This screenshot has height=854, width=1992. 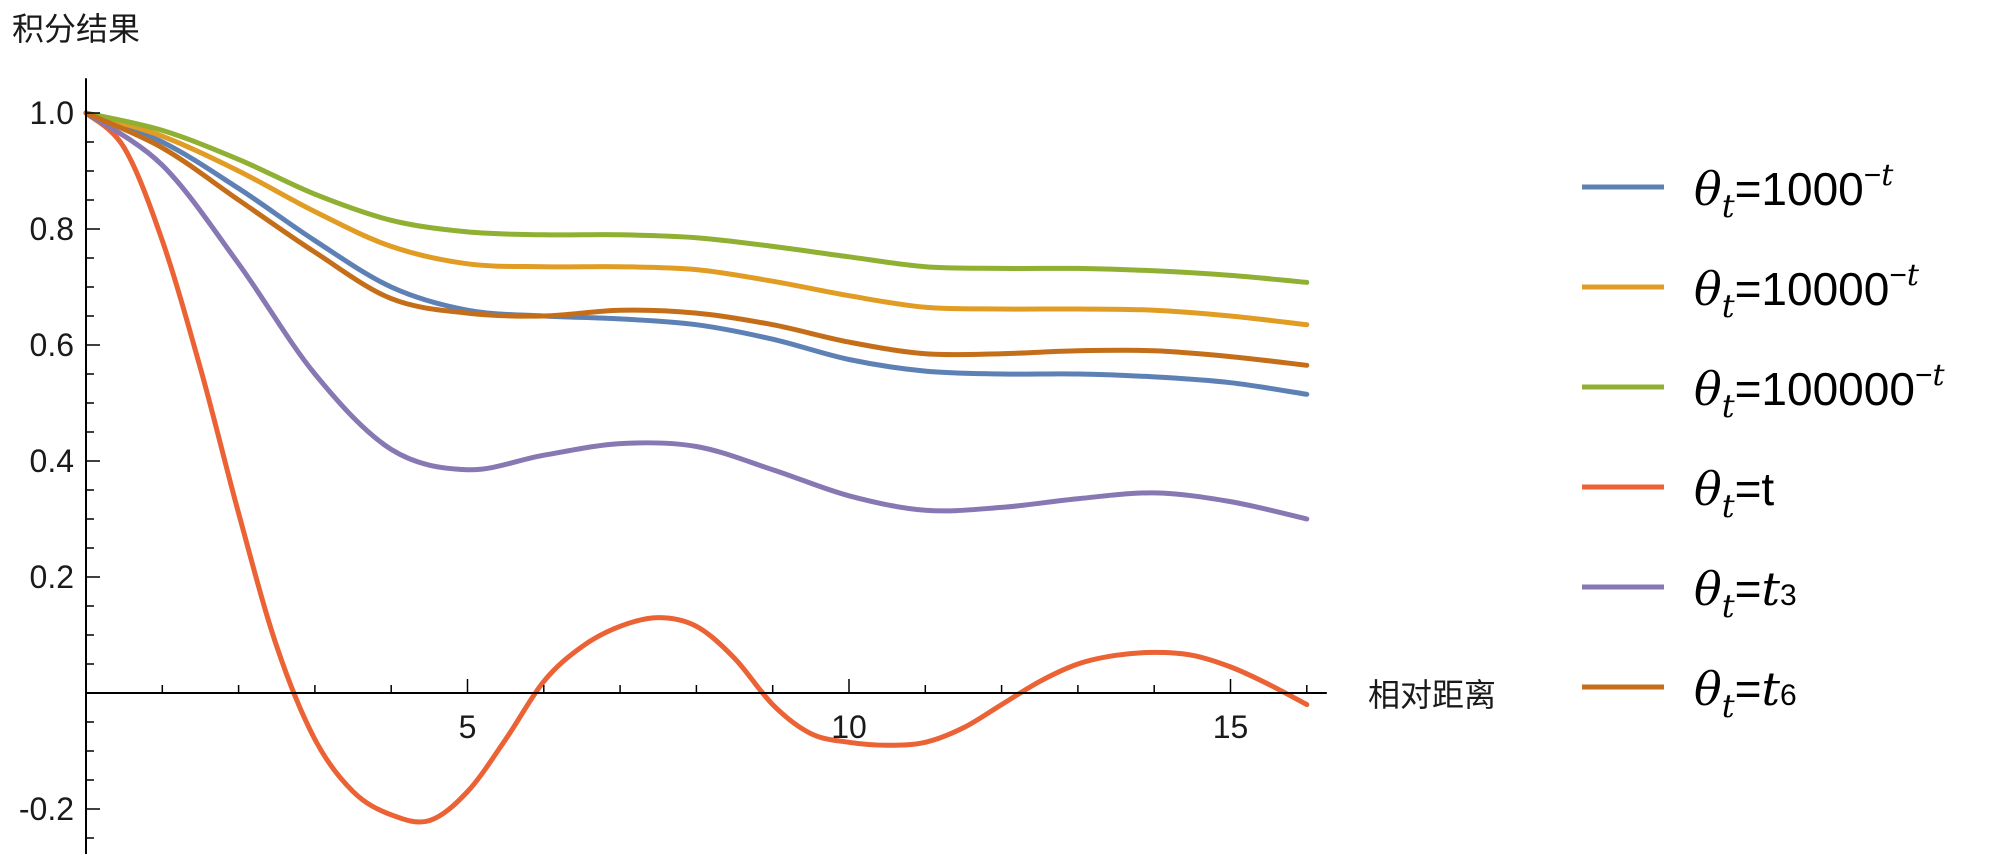 What do you see at coordinates (76, 29) in the screenshot?
I see `y-axis-title: 积分结果` at bounding box center [76, 29].